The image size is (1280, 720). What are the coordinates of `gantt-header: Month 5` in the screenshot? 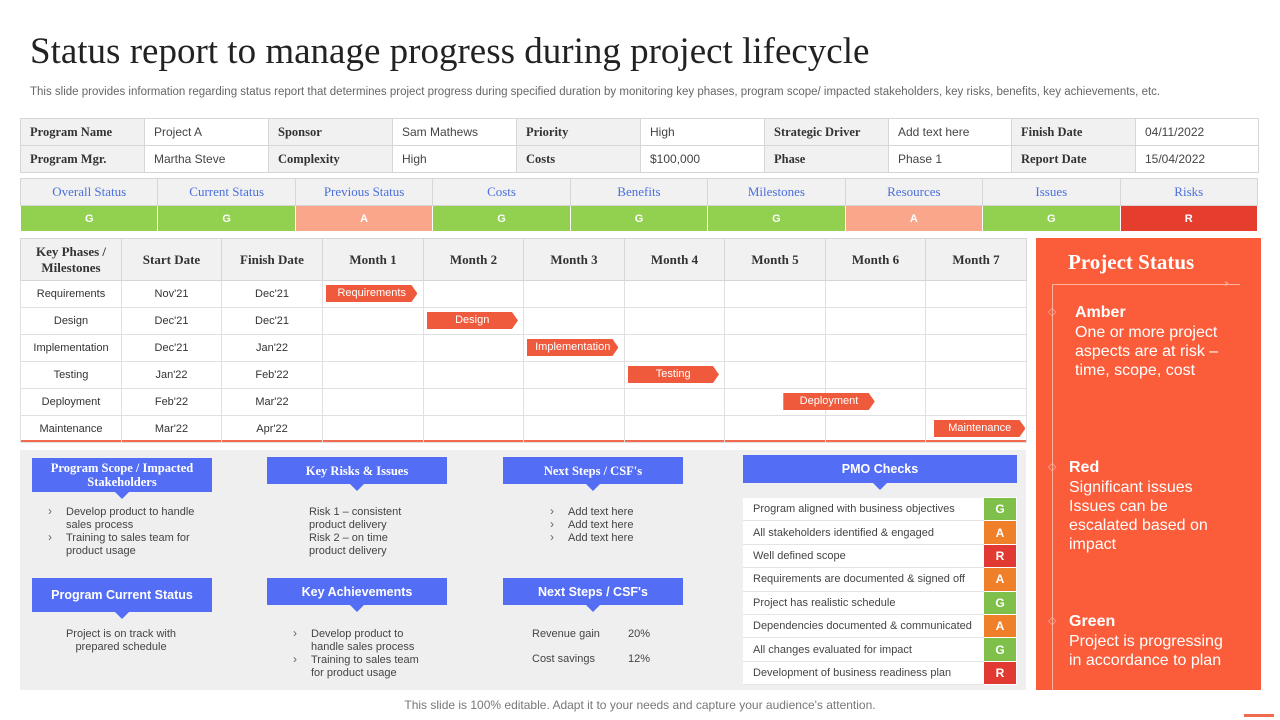 It's located at (775, 259).